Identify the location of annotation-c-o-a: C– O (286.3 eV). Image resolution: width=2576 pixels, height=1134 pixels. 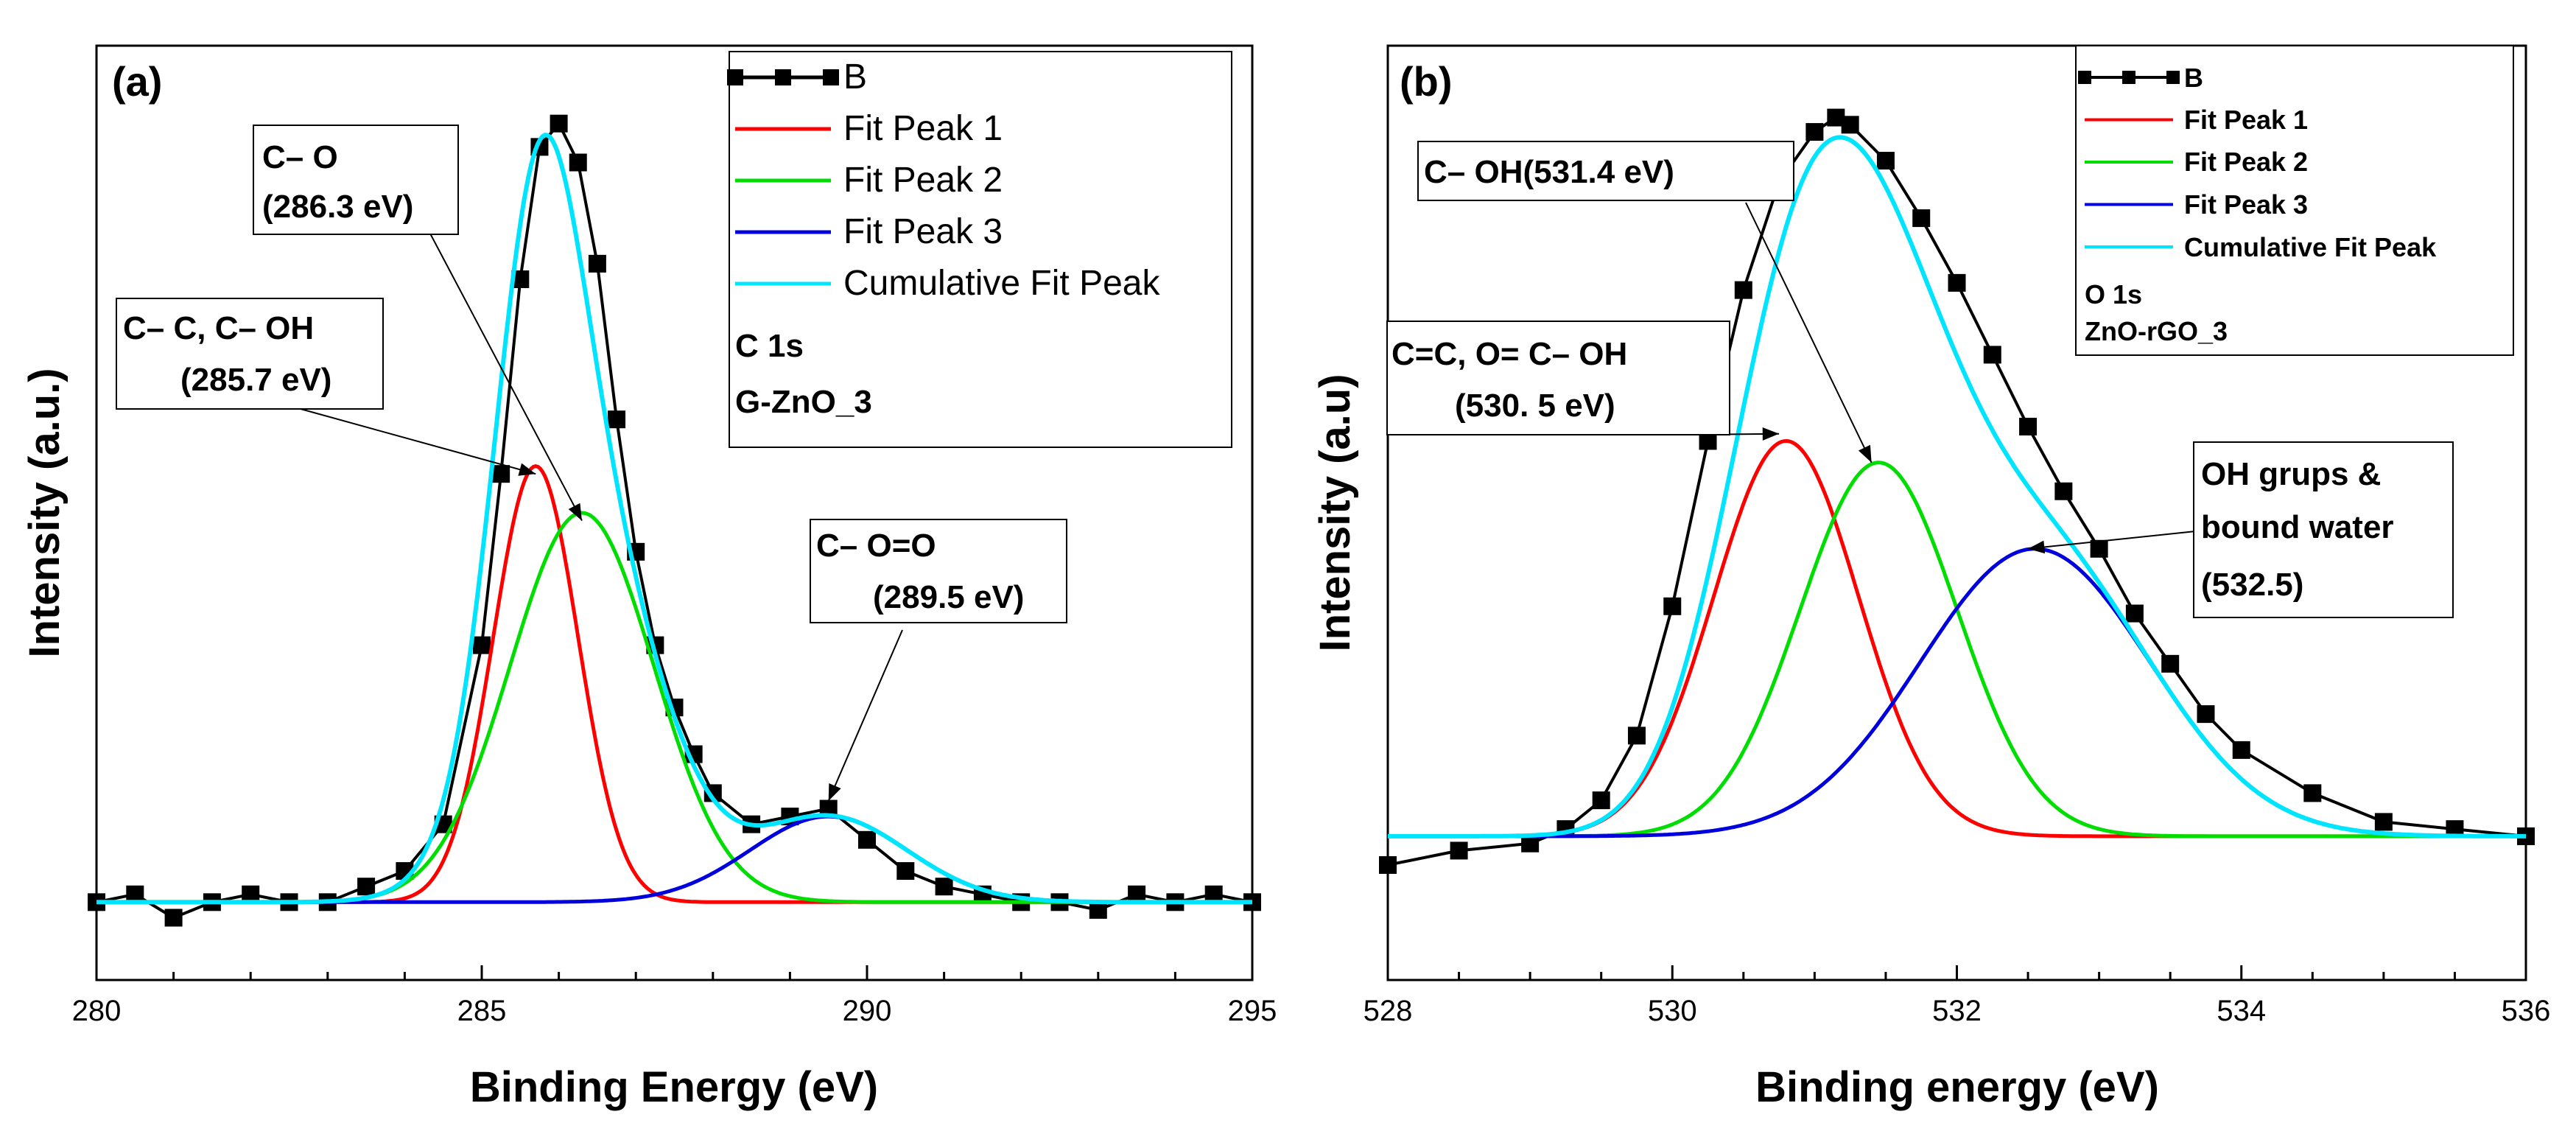
(356, 180).